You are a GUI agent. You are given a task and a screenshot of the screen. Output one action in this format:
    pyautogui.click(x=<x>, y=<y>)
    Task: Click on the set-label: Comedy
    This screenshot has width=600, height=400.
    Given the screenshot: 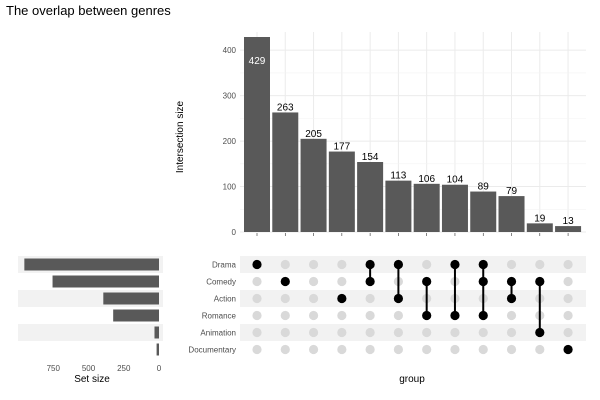 What is the action you would take?
    pyautogui.click(x=221, y=282)
    